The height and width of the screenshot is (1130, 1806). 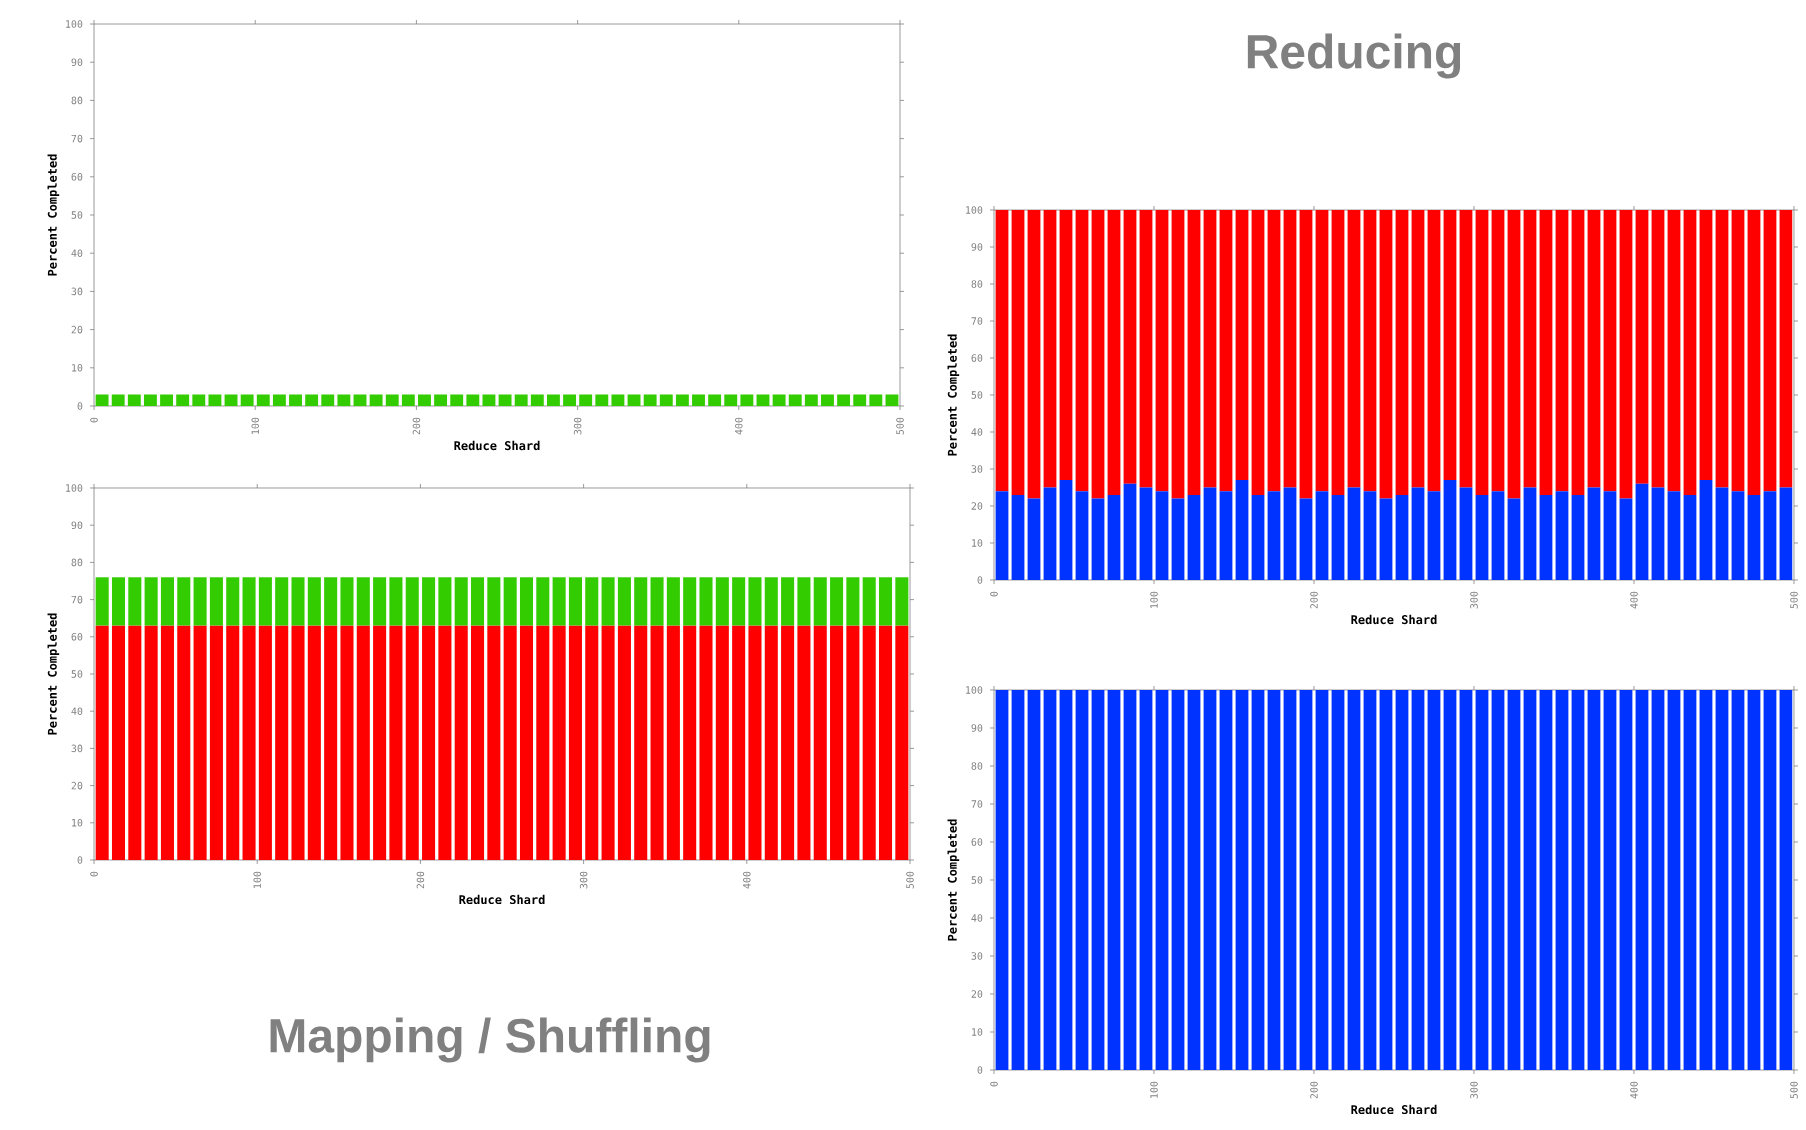 What do you see at coordinates (1354, 56) in the screenshot?
I see `chart-title: Reducing` at bounding box center [1354, 56].